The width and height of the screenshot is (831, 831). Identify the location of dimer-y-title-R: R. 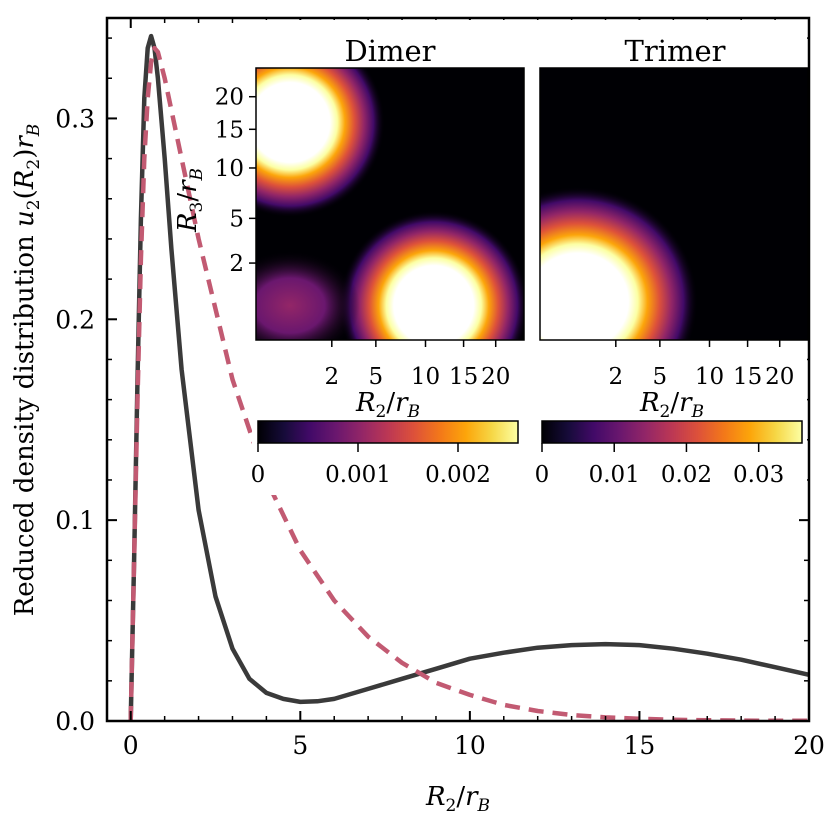
(188, 222).